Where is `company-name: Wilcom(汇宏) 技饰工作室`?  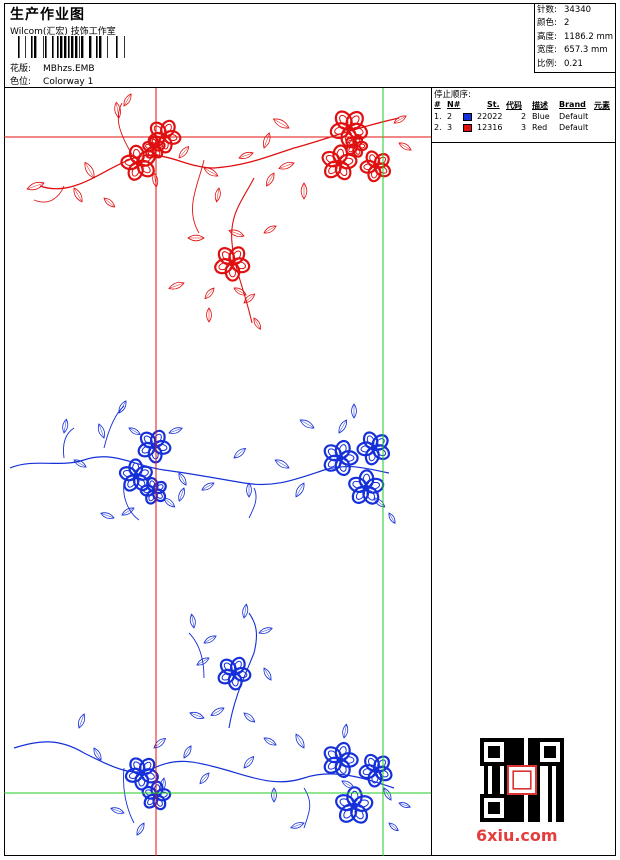 company-name: Wilcom(汇宏) 技饰工作室 is located at coordinates (63, 32).